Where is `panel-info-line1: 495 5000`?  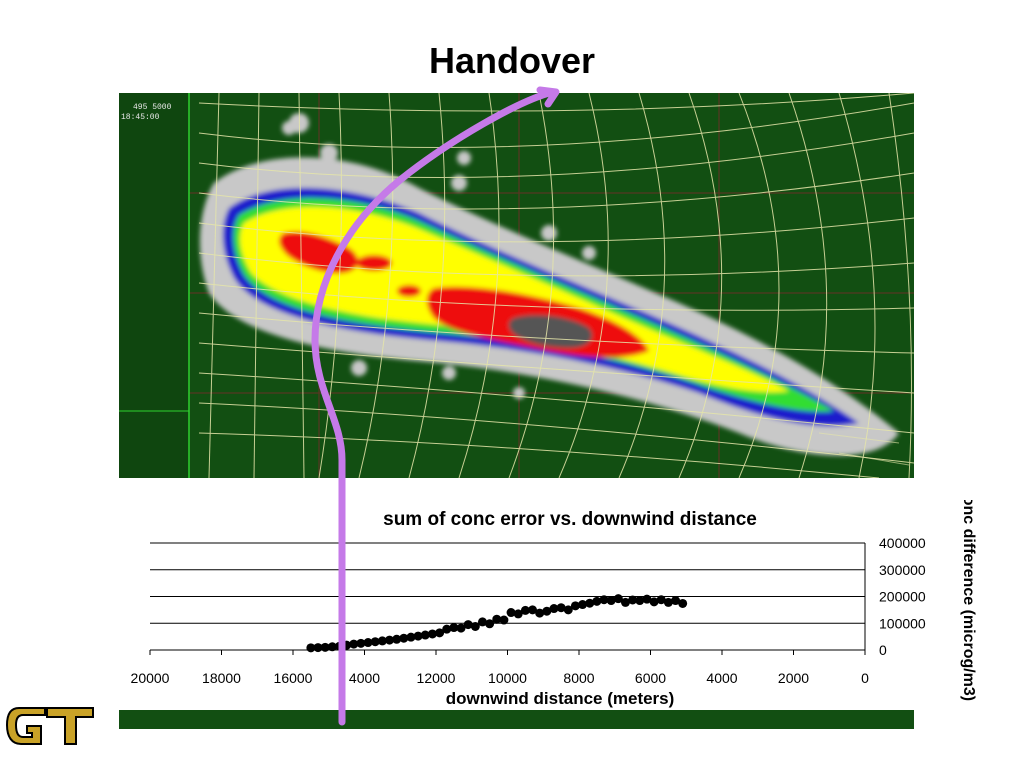
panel-info-line1: 495 5000 is located at coordinates (152, 107).